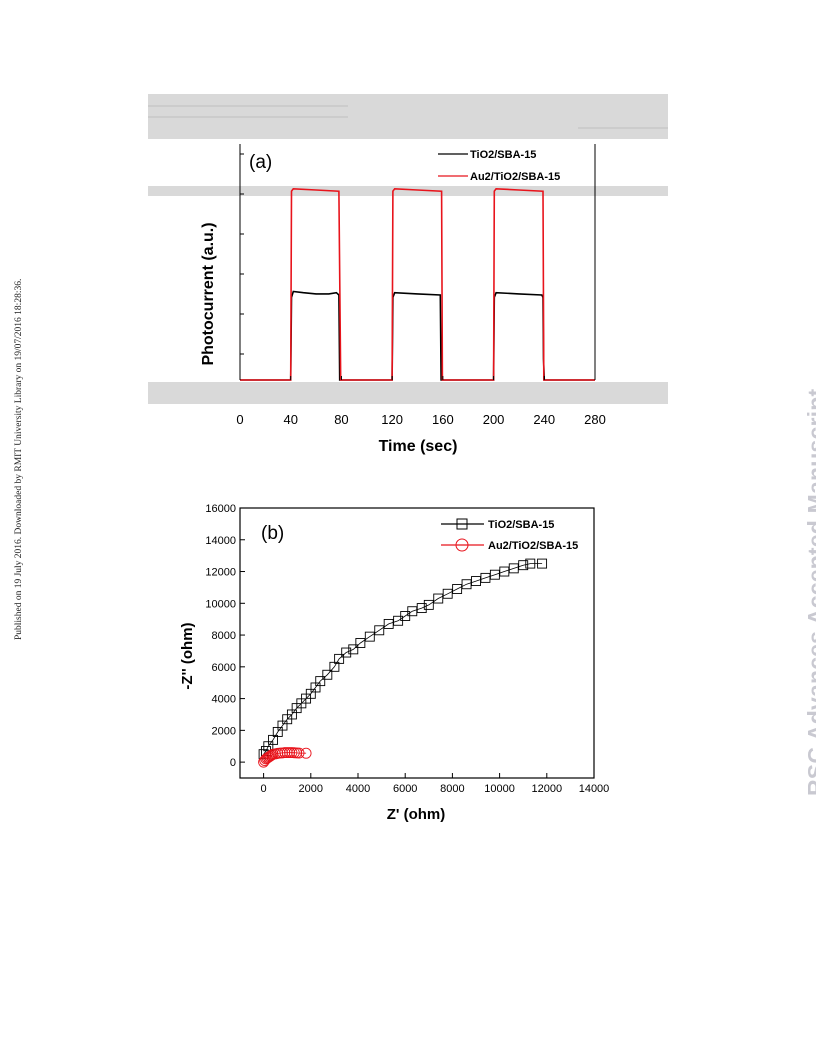  I want to click on x-tick-label-a: 160, so click(443, 419).